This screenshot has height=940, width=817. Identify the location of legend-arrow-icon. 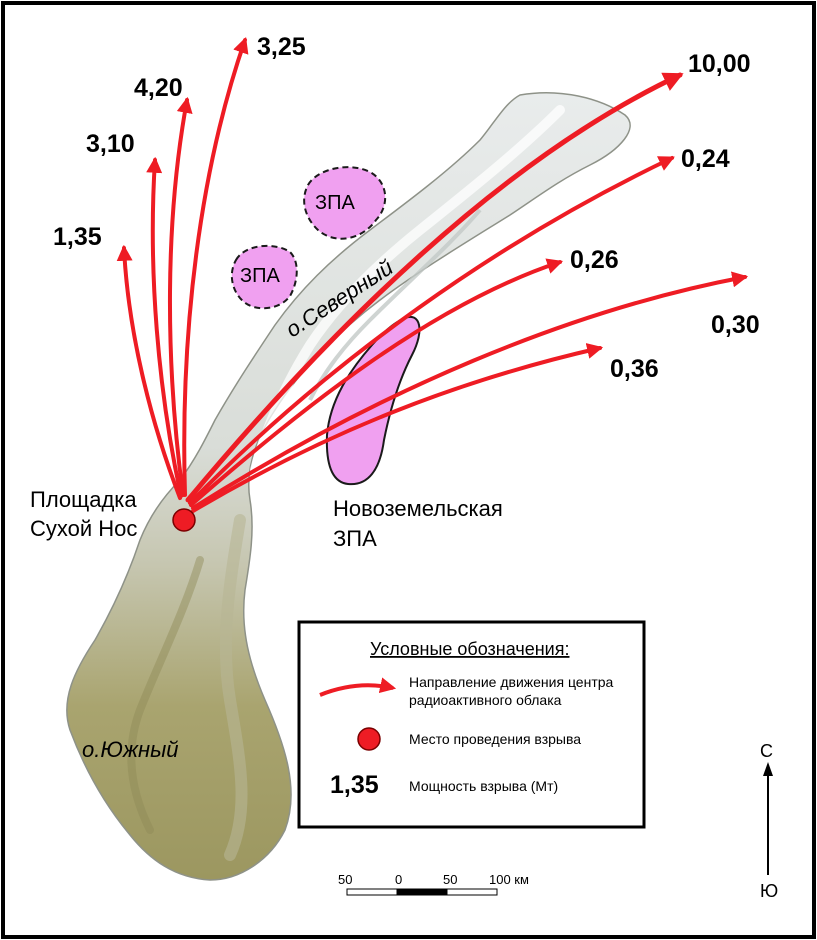
(358, 687).